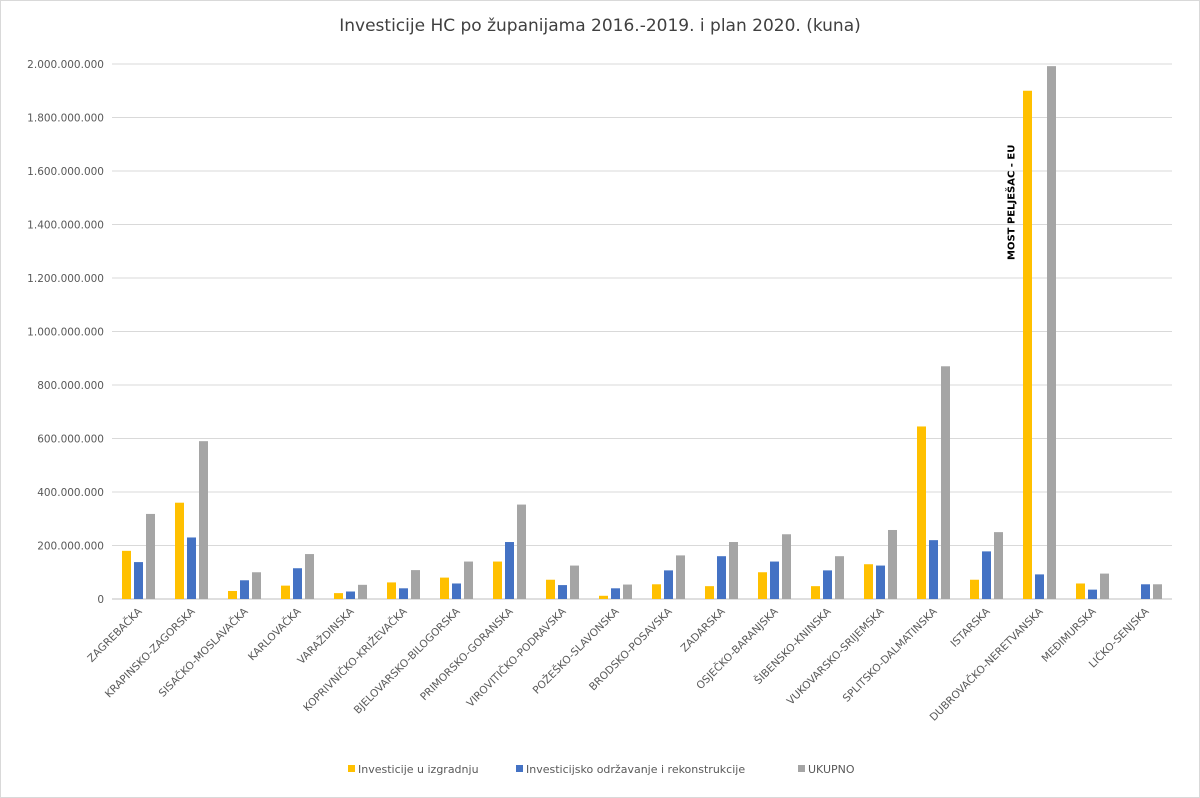 The width and height of the screenshot is (1200, 798). I want to click on y-tick-label: 2.000.000.000, so click(65, 65).